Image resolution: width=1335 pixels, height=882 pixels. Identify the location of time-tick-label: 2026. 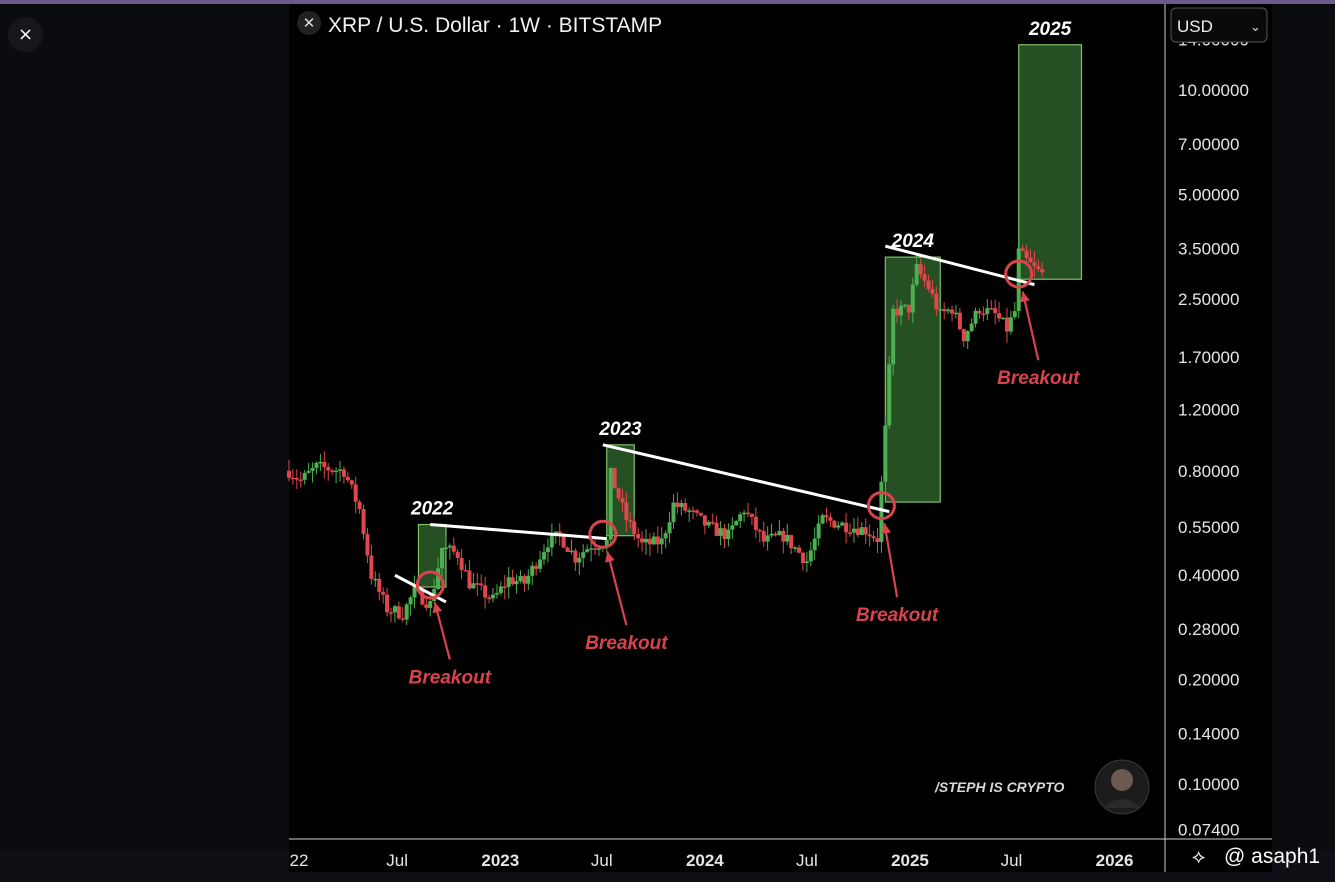
(1115, 860).